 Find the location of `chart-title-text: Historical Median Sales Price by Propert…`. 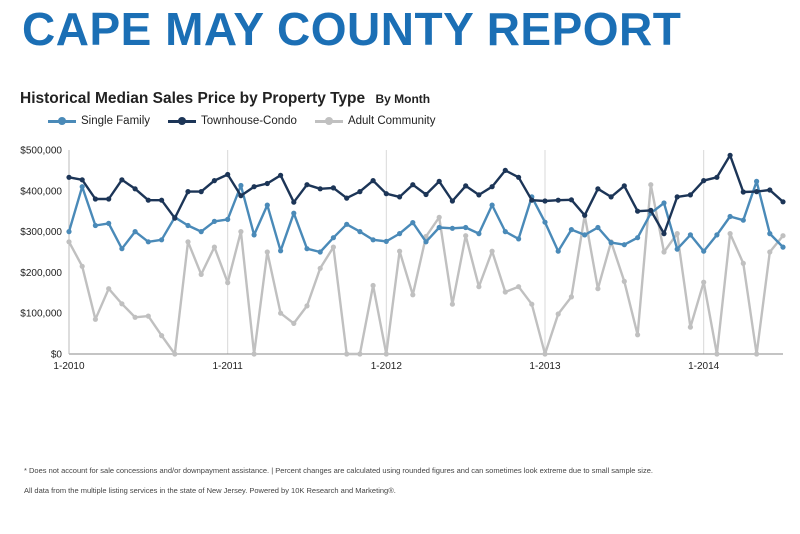

chart-title-text: Historical Median Sales Price by Propert… is located at coordinates (193, 98).